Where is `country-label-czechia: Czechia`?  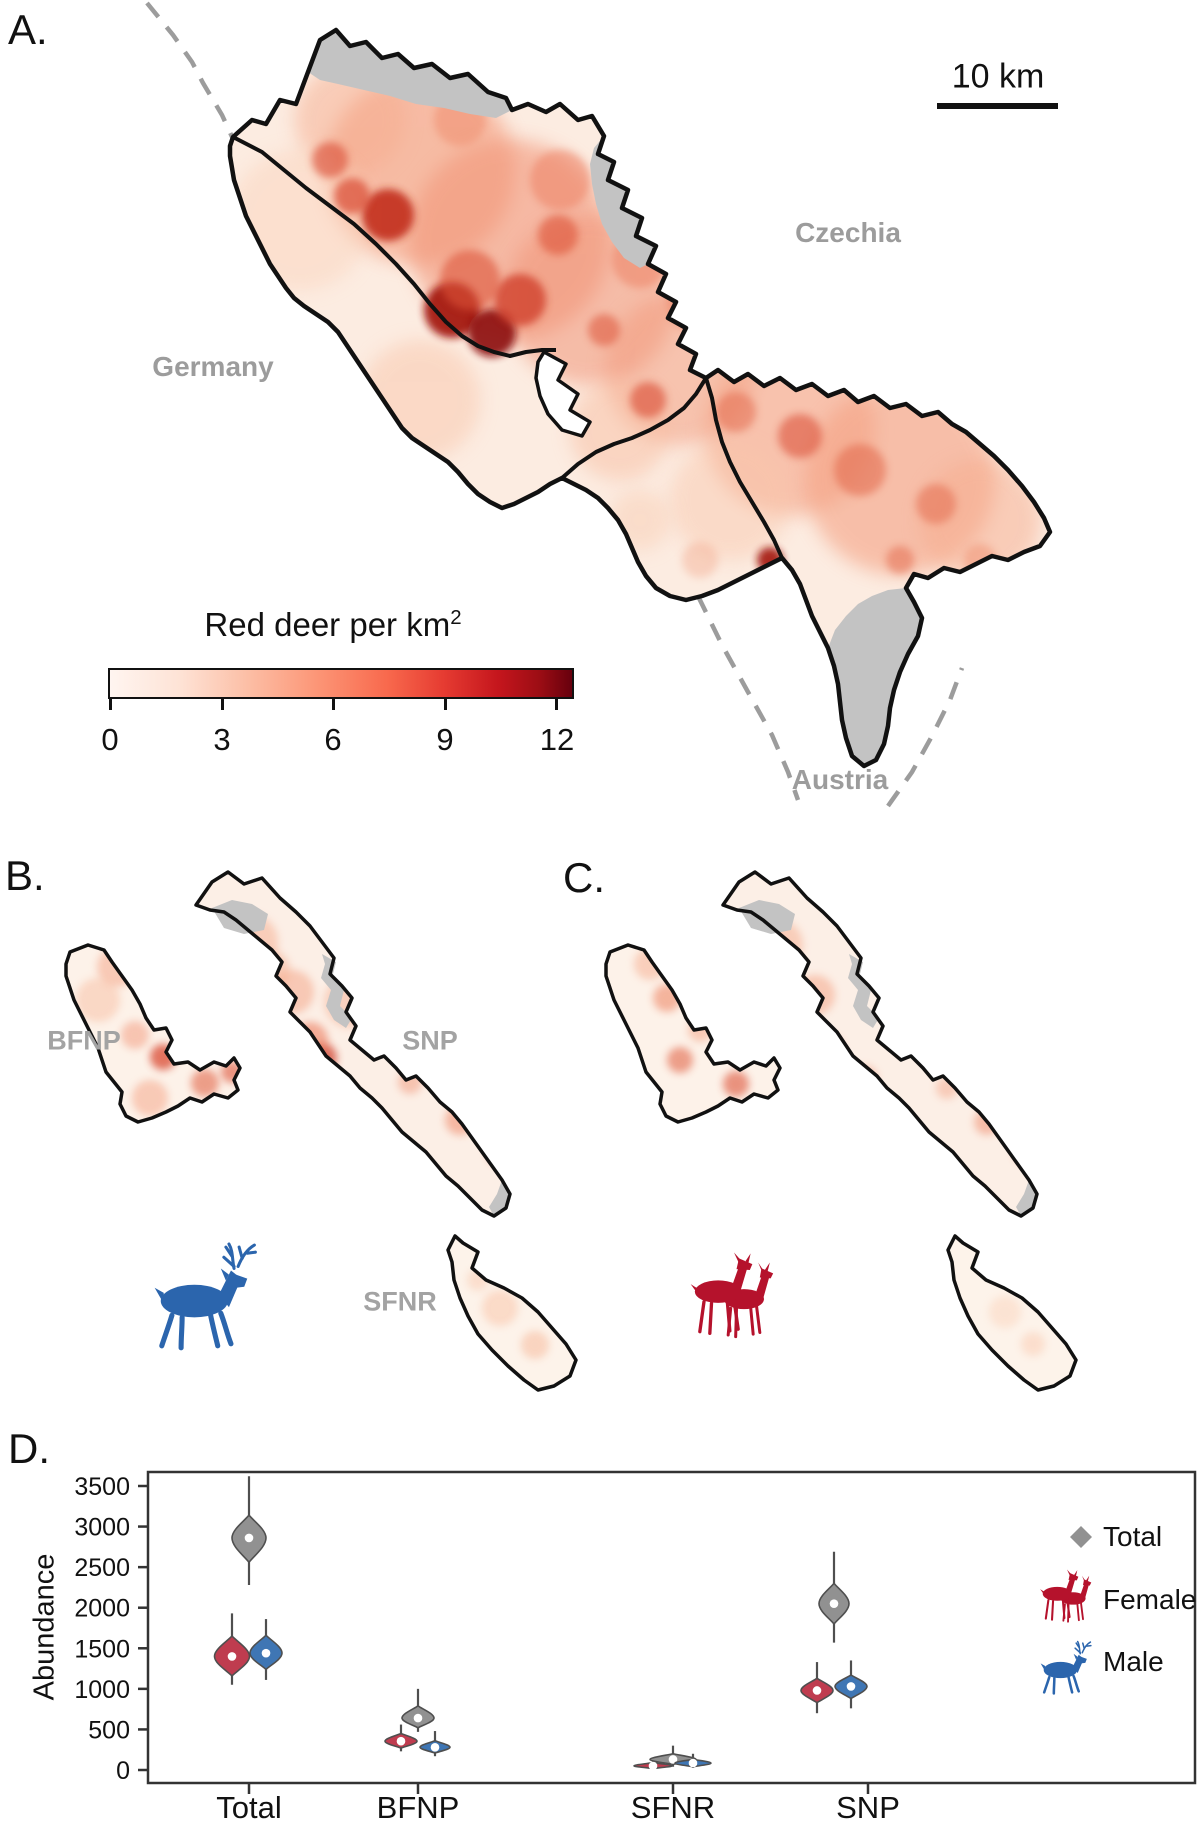 country-label-czechia: Czechia is located at coordinates (848, 232).